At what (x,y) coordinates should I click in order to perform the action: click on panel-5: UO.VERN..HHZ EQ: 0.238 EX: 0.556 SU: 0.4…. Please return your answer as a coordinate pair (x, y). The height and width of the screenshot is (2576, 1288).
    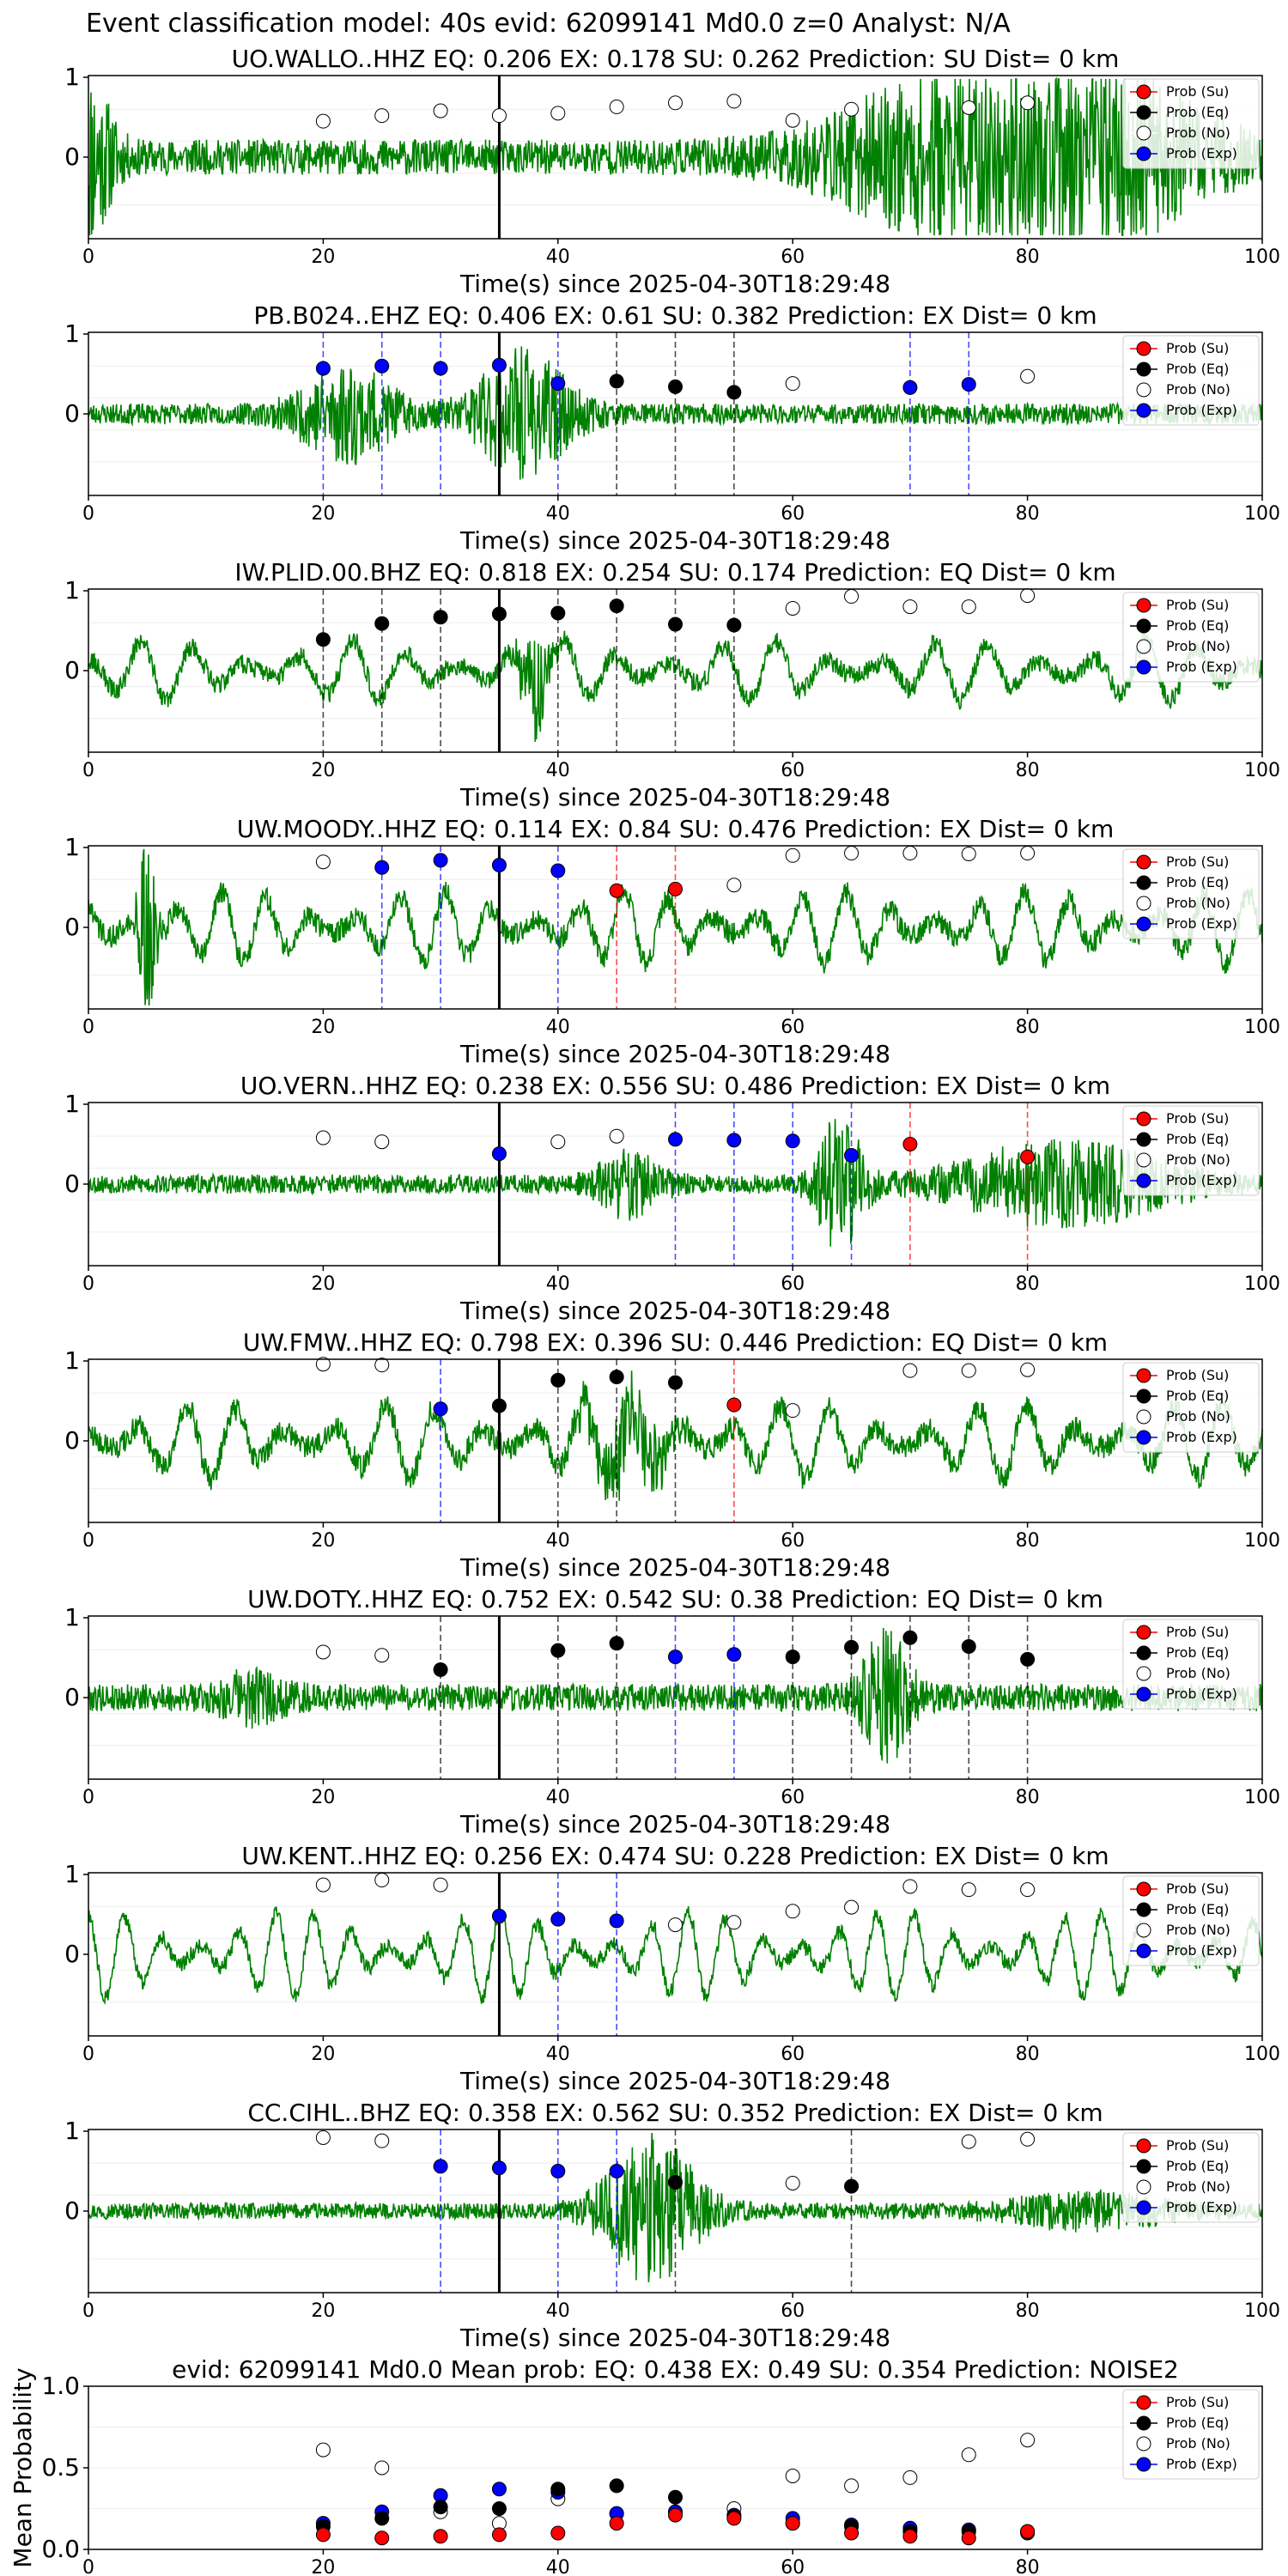
    Looking at the image, I should click on (672, 1199).